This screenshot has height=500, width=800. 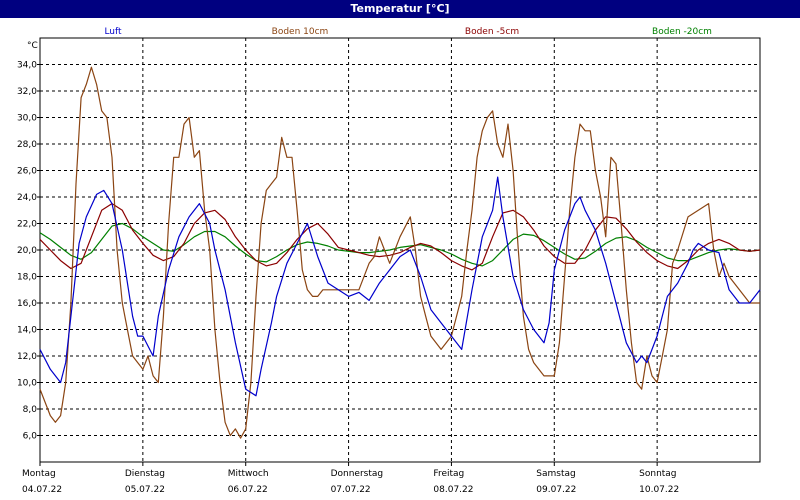 What do you see at coordinates (145, 474) in the screenshot?
I see `x-tick-day: Dienstag` at bounding box center [145, 474].